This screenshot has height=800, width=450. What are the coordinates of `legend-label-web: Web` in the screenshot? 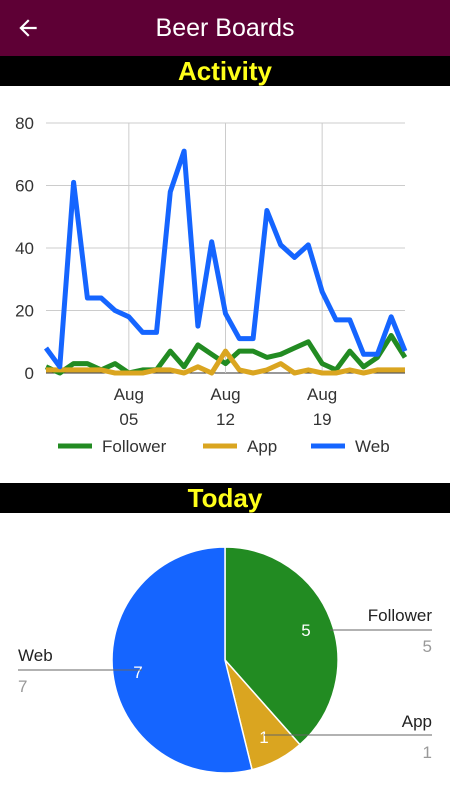 It's located at (372, 446).